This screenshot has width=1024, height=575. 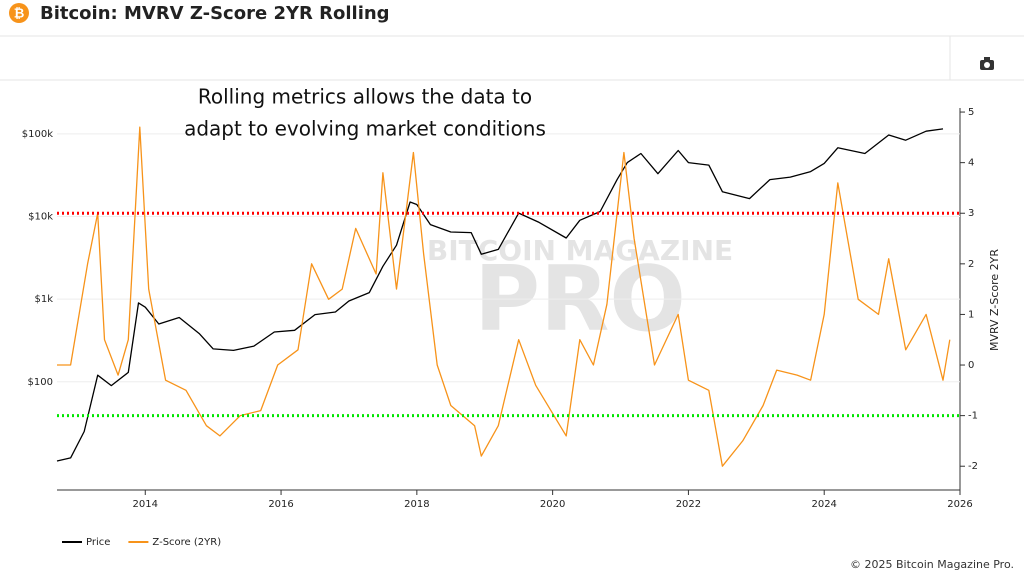 What do you see at coordinates (971, 365) in the screenshot?
I see `y2-tick-label: 0` at bounding box center [971, 365].